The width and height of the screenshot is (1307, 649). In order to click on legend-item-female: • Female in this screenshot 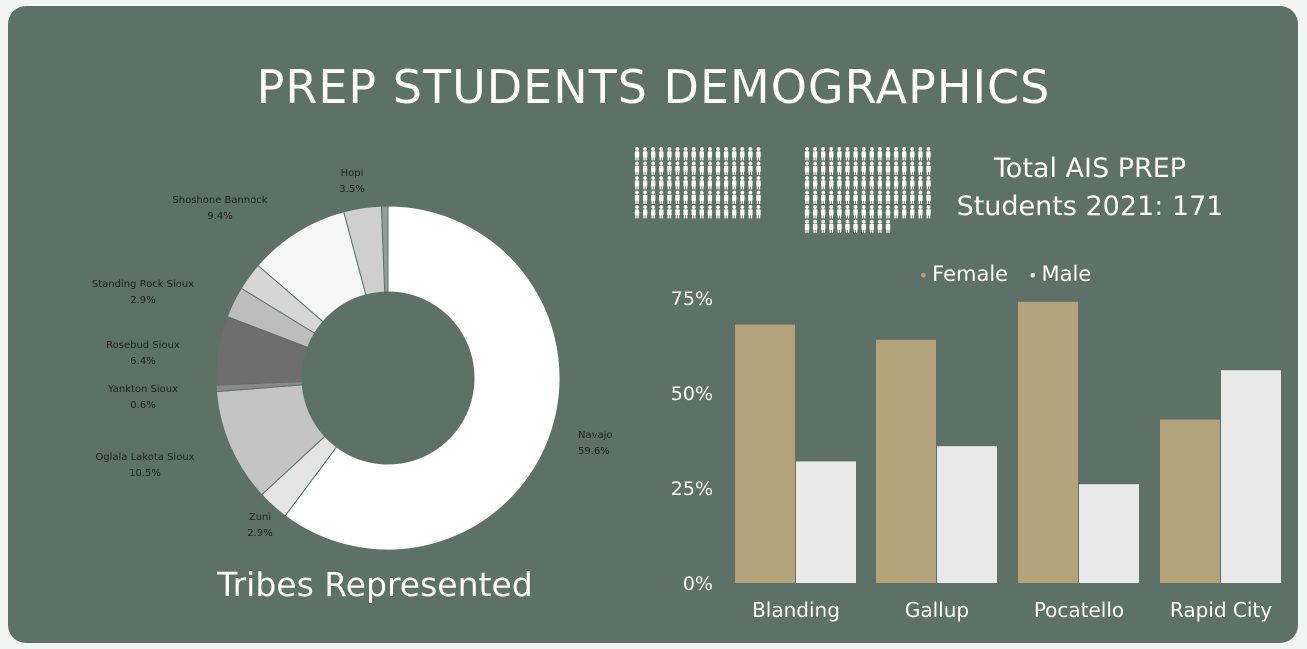, I will do `click(963, 274)`.